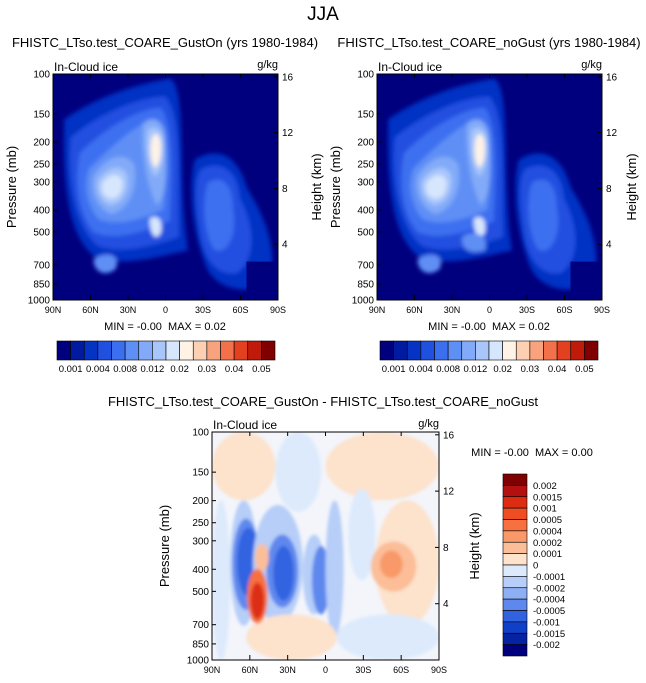  Describe the element at coordinates (53, 310) in the screenshot. I see `x-tick-label: 90N` at that location.